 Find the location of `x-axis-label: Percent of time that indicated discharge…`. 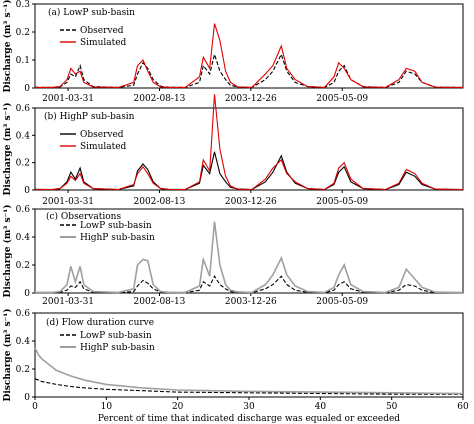

x-axis-label: Percent of time that indicated discharge… is located at coordinates (249, 419).